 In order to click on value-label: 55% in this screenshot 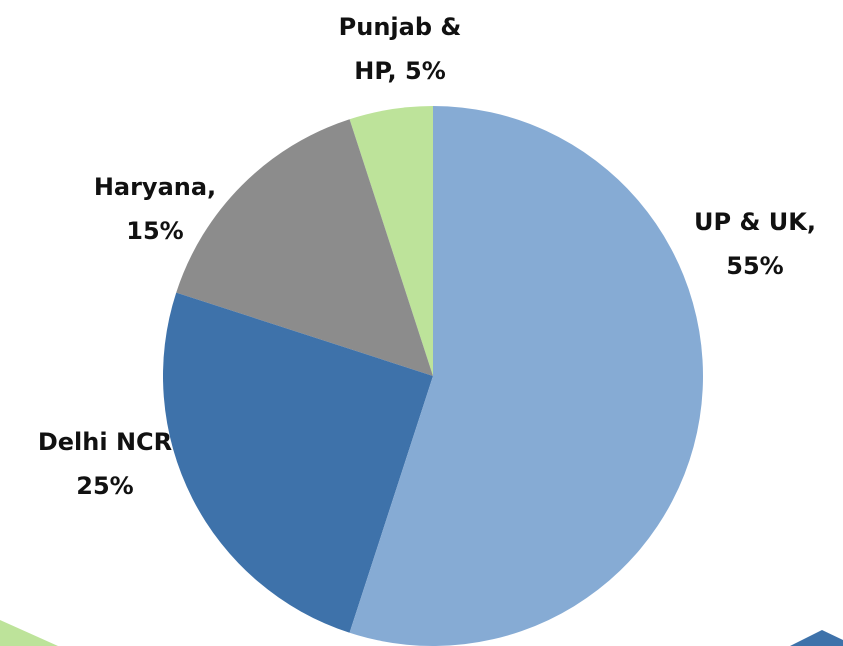, I will do `click(755, 266)`.